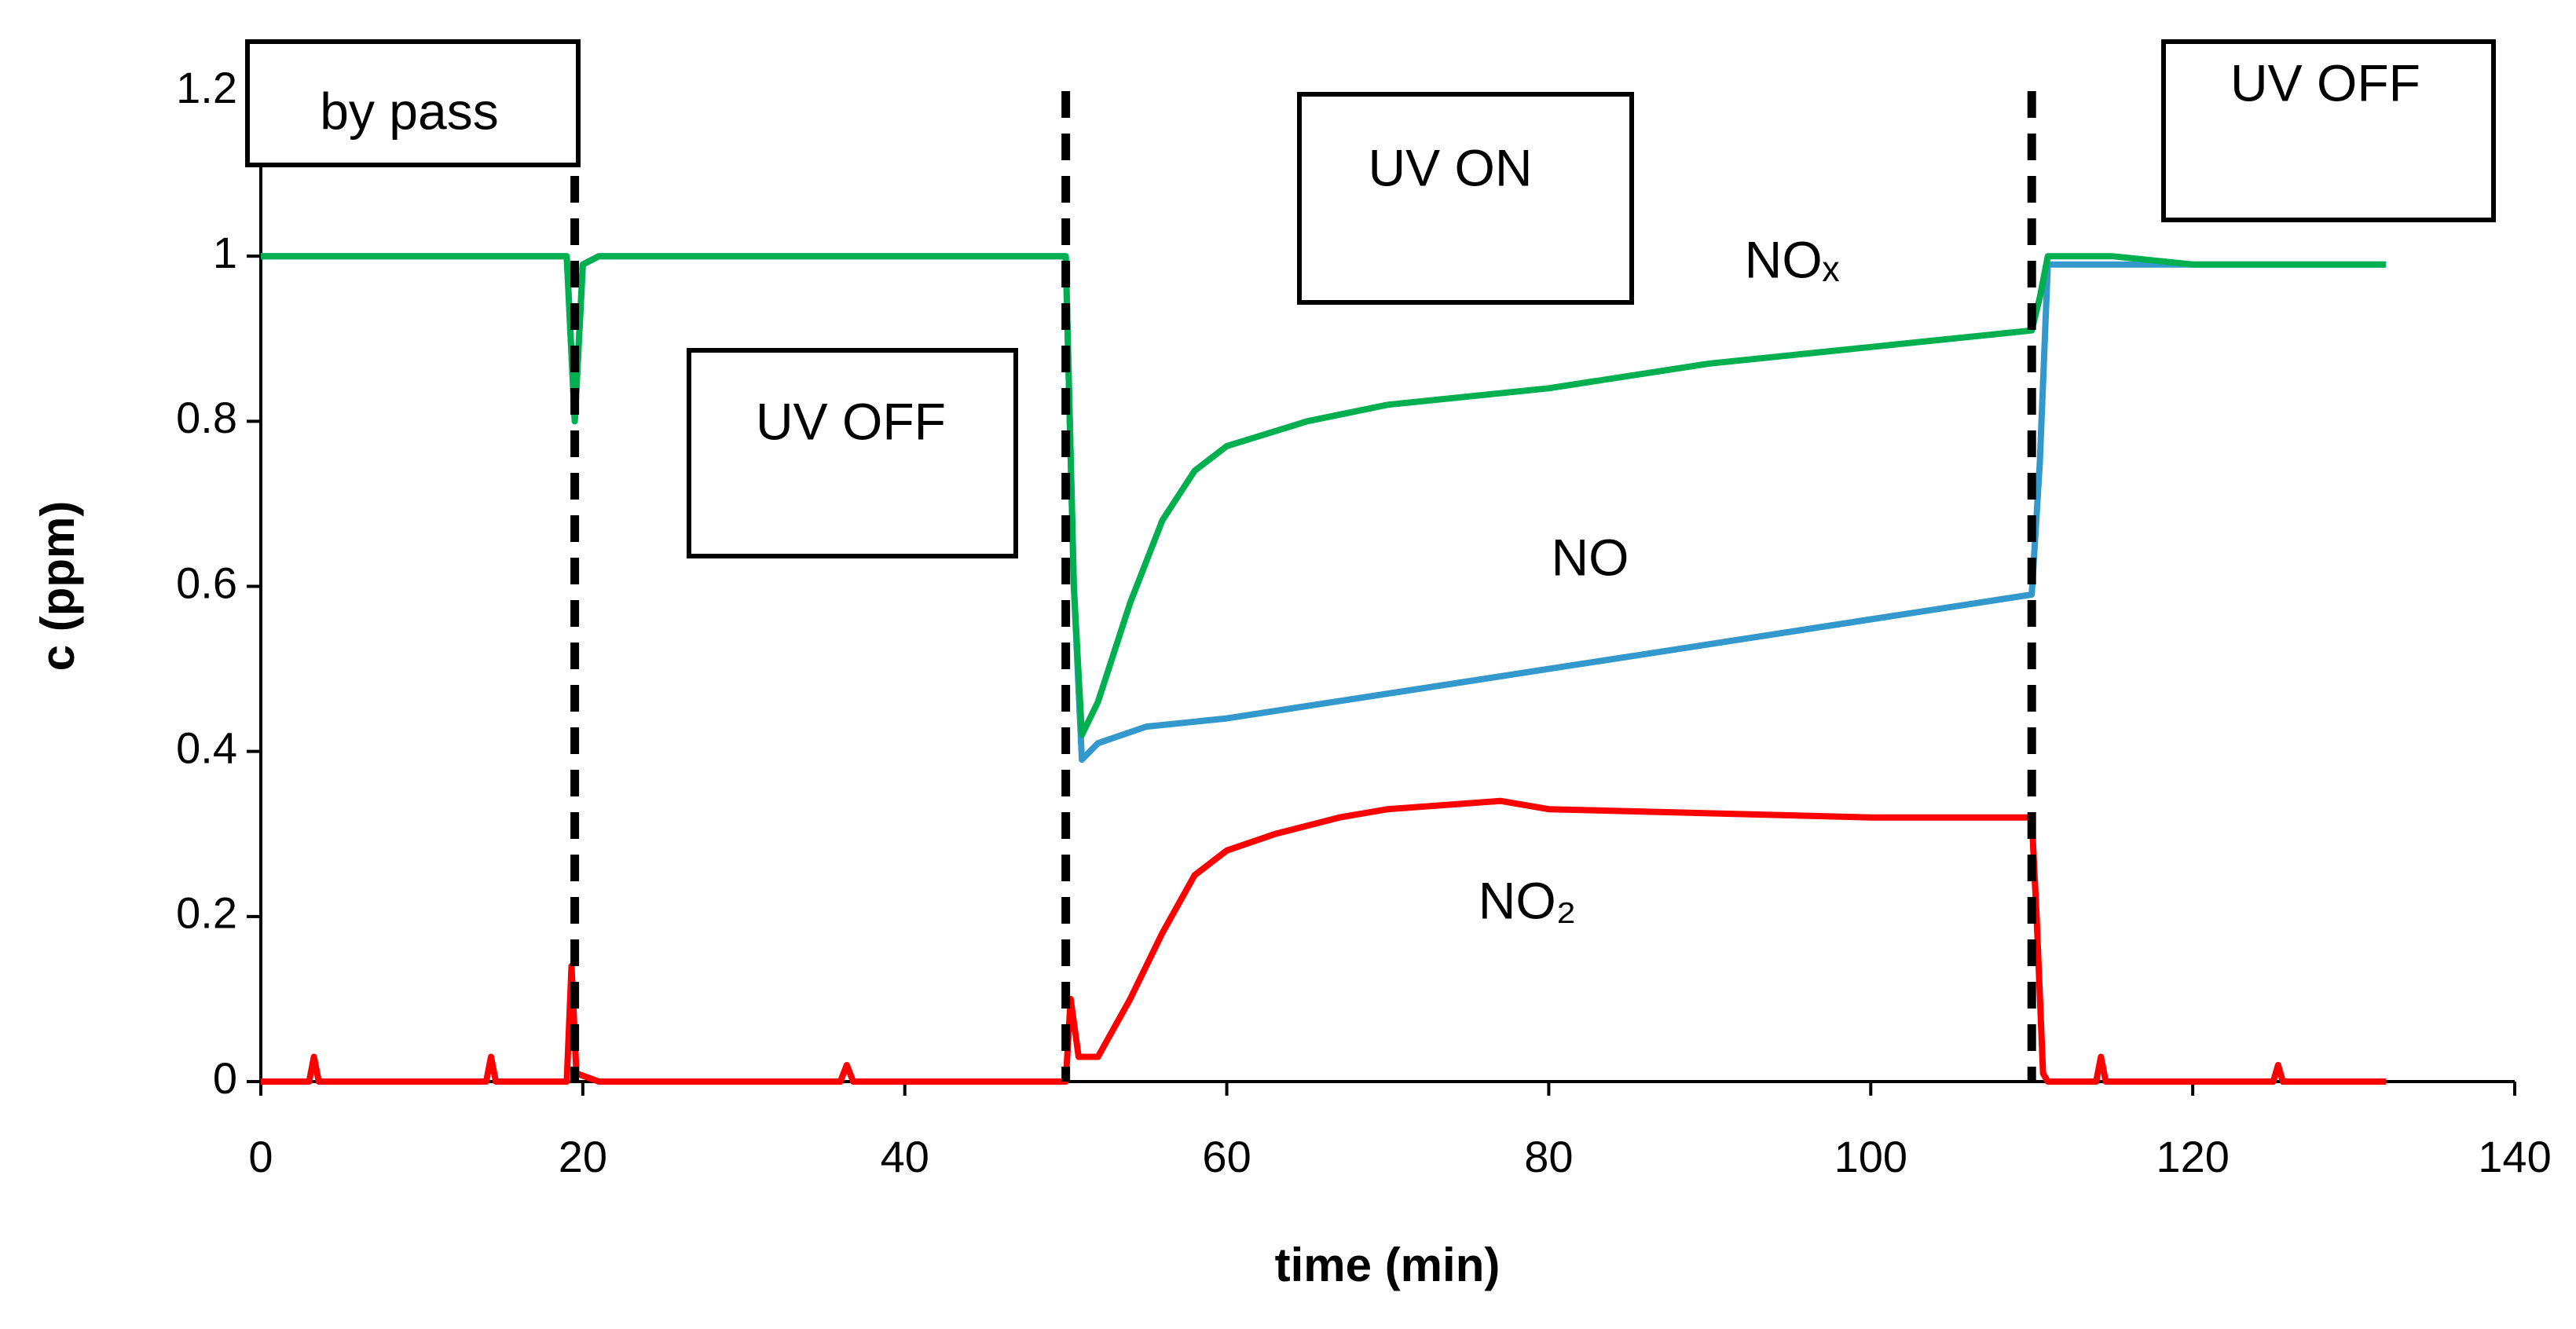 This screenshot has width=2576, height=1329. Describe the element at coordinates (206, 913) in the screenshot. I see `y-tick-label: 0.2` at that location.